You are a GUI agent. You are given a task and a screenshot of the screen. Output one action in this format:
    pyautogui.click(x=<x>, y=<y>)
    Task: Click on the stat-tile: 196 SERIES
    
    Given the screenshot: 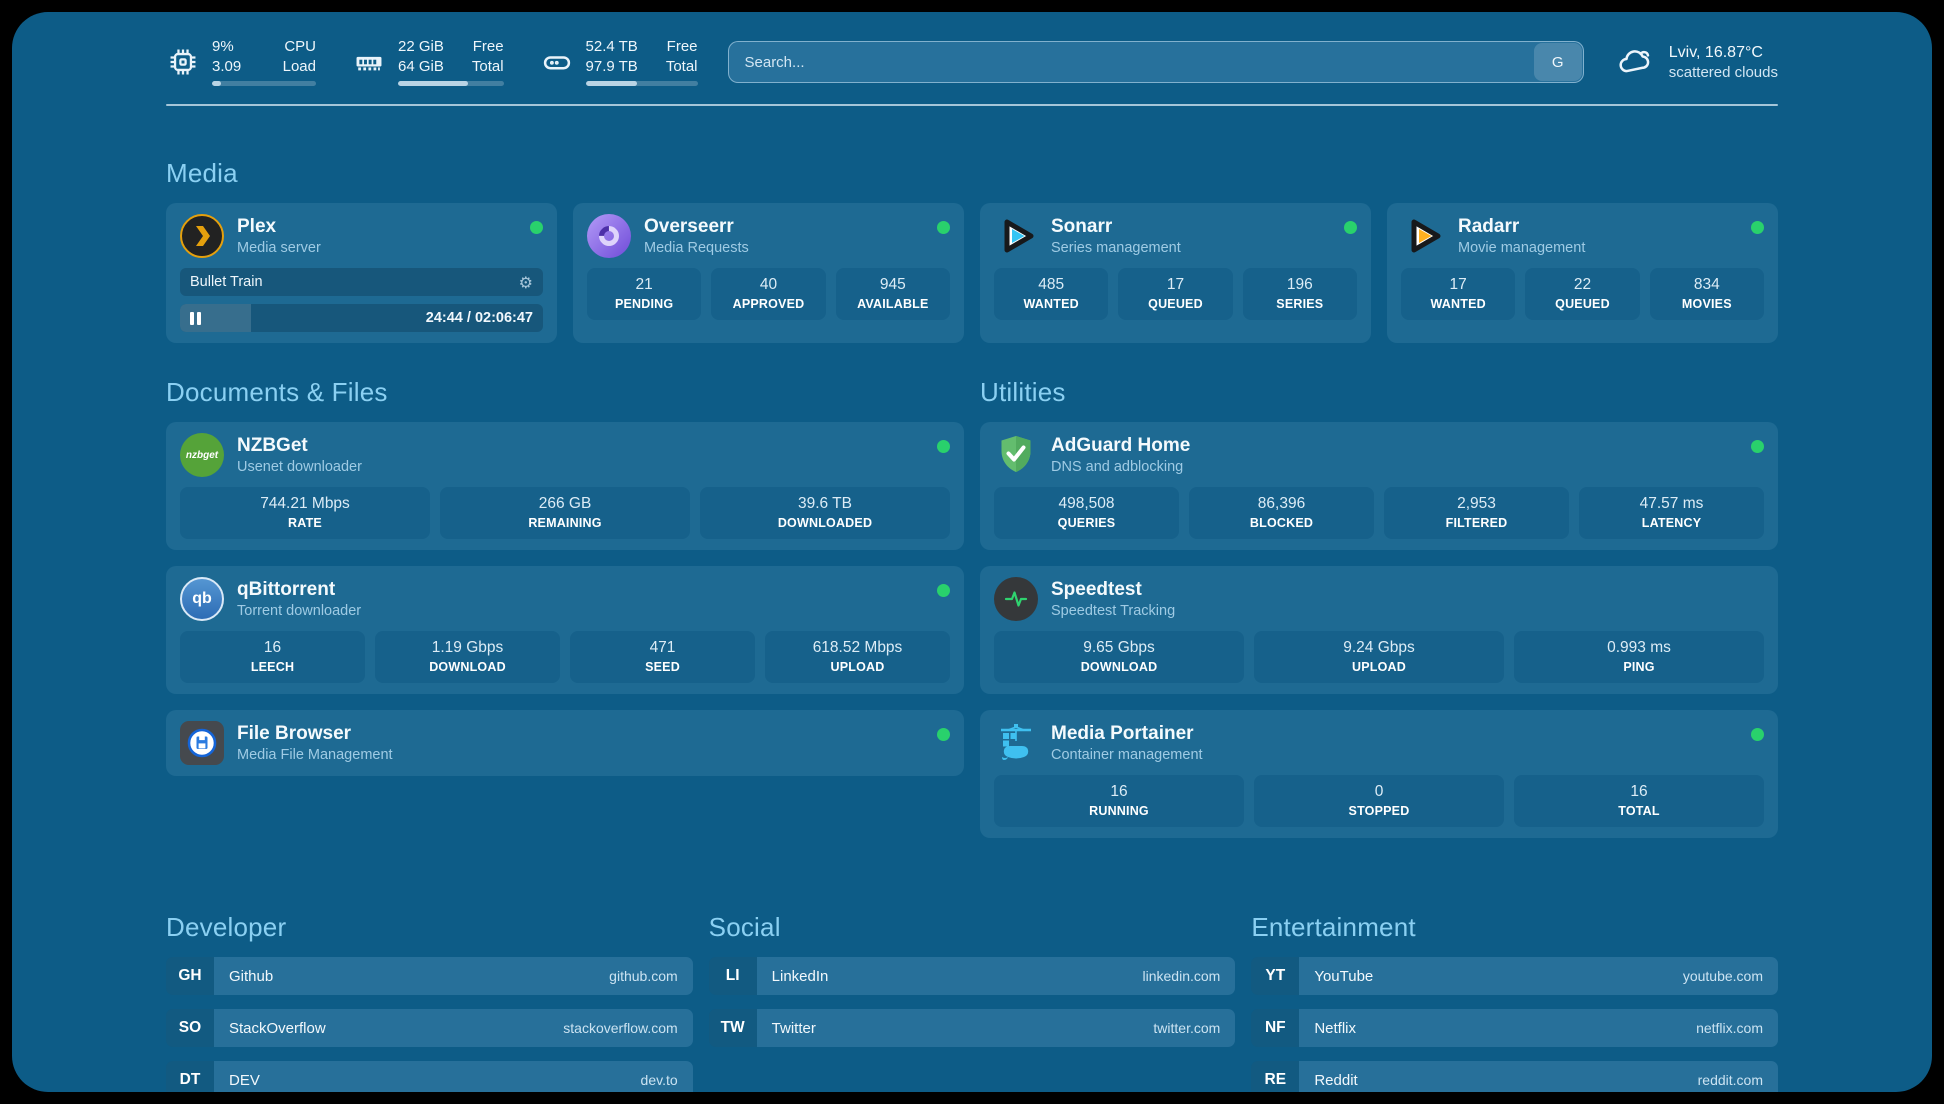 What is the action you would take?
    pyautogui.click(x=1299, y=294)
    